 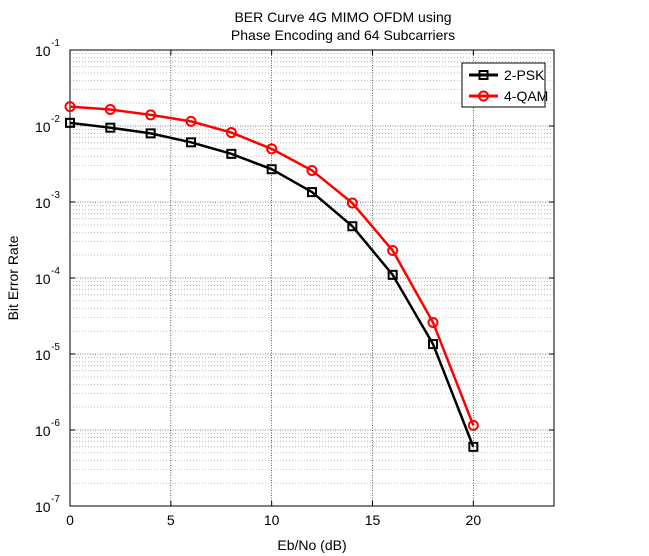 What do you see at coordinates (55, 195) in the screenshot?
I see `y-tick-label-exponent: -3` at bounding box center [55, 195].